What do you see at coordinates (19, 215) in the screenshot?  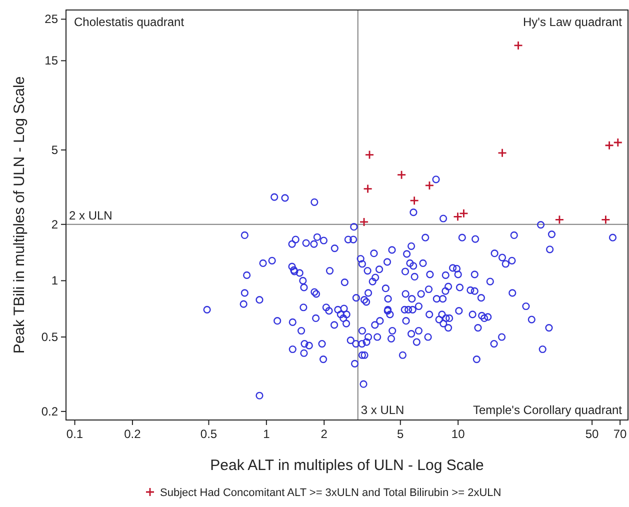 I see `y-axis-title: Peak TBili in multiples of ULN - Log Scale` at bounding box center [19, 215].